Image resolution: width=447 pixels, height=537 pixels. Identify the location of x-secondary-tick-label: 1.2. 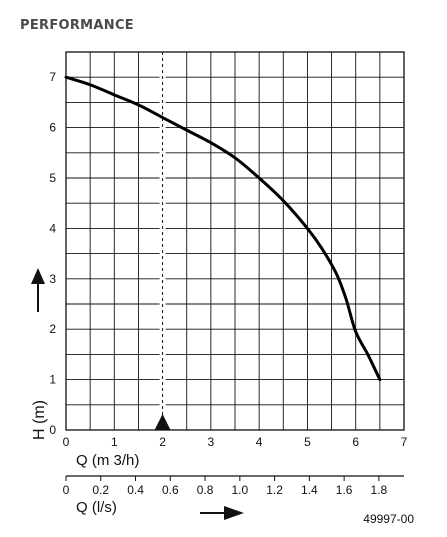
(274, 490).